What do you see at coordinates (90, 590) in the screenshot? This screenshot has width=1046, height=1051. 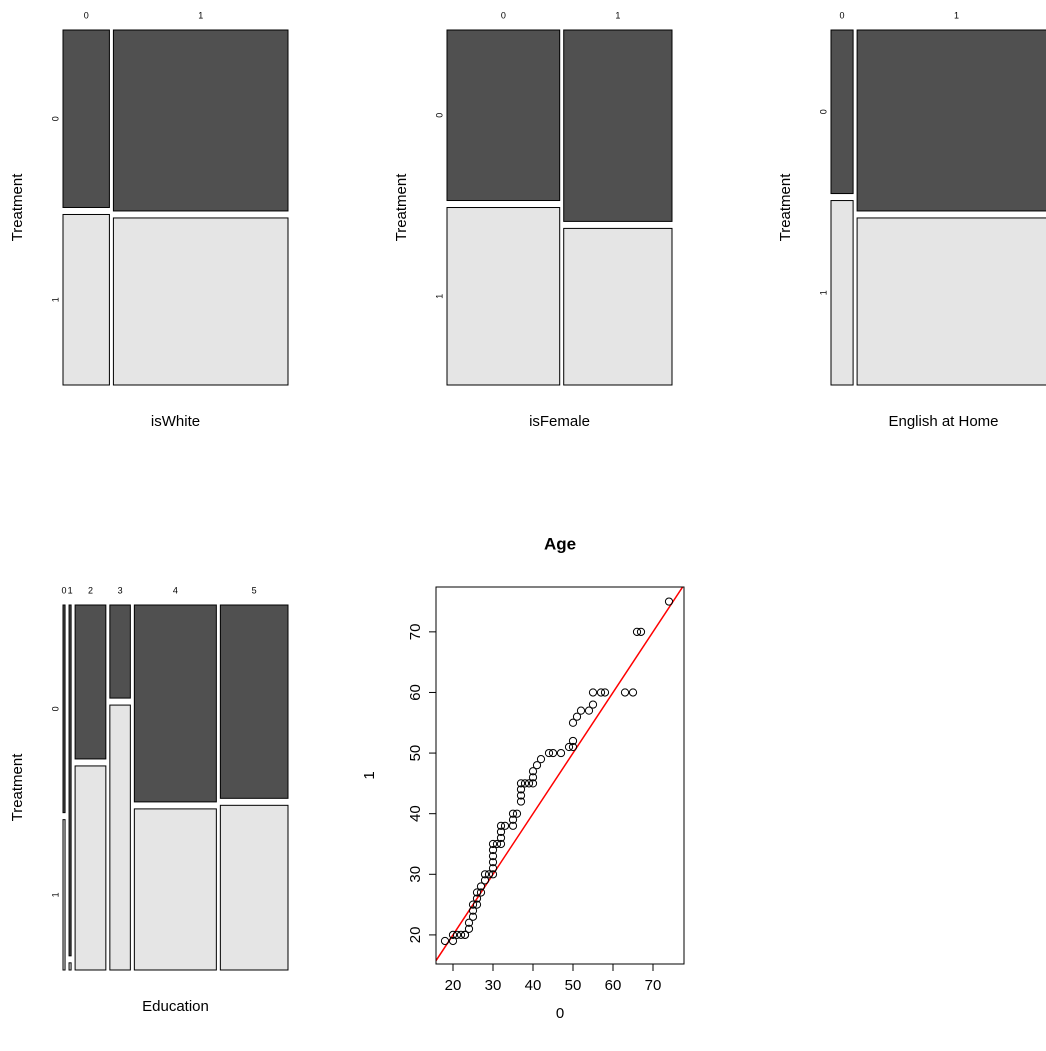 I see `x-category-label: 2` at bounding box center [90, 590].